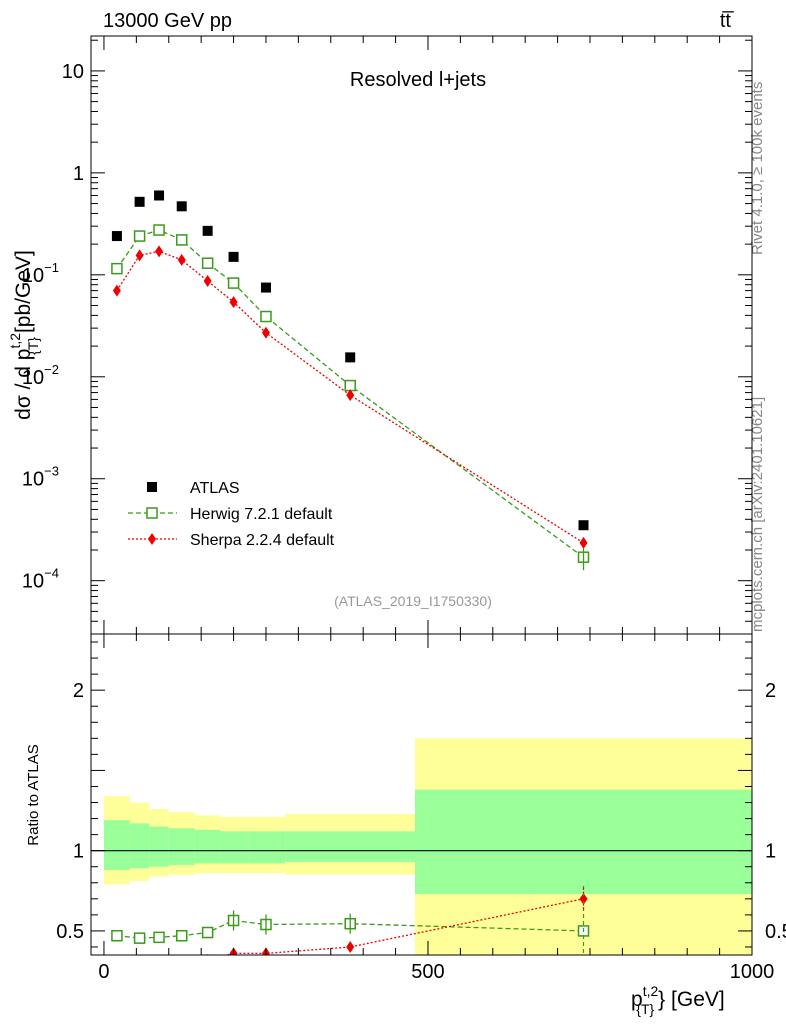 This screenshot has height=1024, width=786. Describe the element at coordinates (152, 513) in the screenshot. I see `legend-marker-herwig` at that location.